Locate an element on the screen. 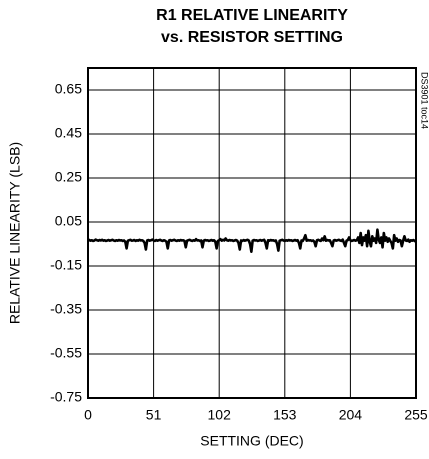 This screenshot has height=459, width=429. y-tick-label: 0.65 is located at coordinates (68, 89).